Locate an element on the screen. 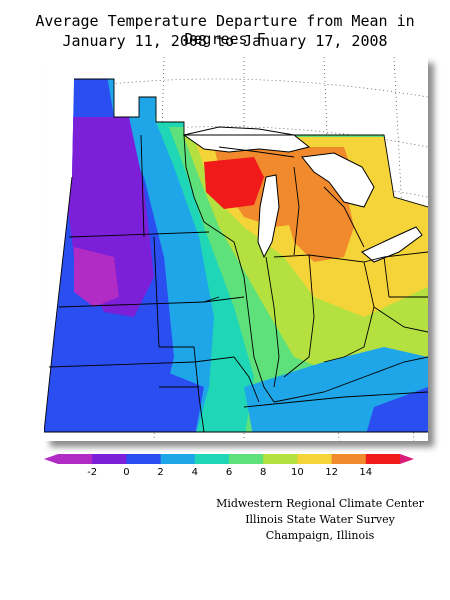 This screenshot has height=600, width=450. credit-line-1: Midwestern Regional Climate Center is located at coordinates (320, 503).